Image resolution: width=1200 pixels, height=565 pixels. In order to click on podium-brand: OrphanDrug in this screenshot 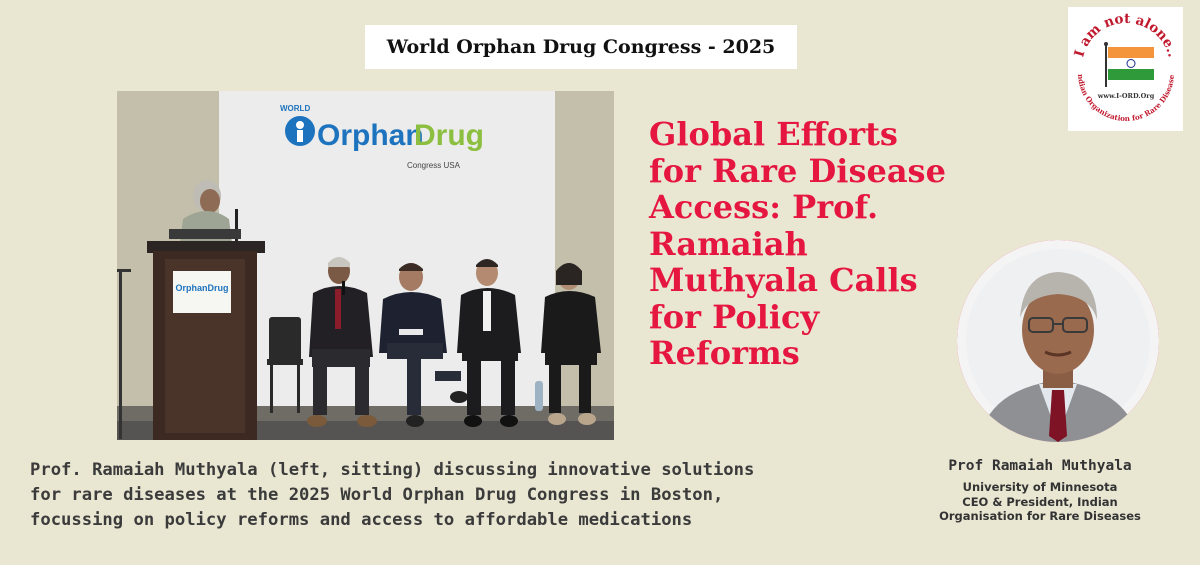, I will do `click(202, 288)`.